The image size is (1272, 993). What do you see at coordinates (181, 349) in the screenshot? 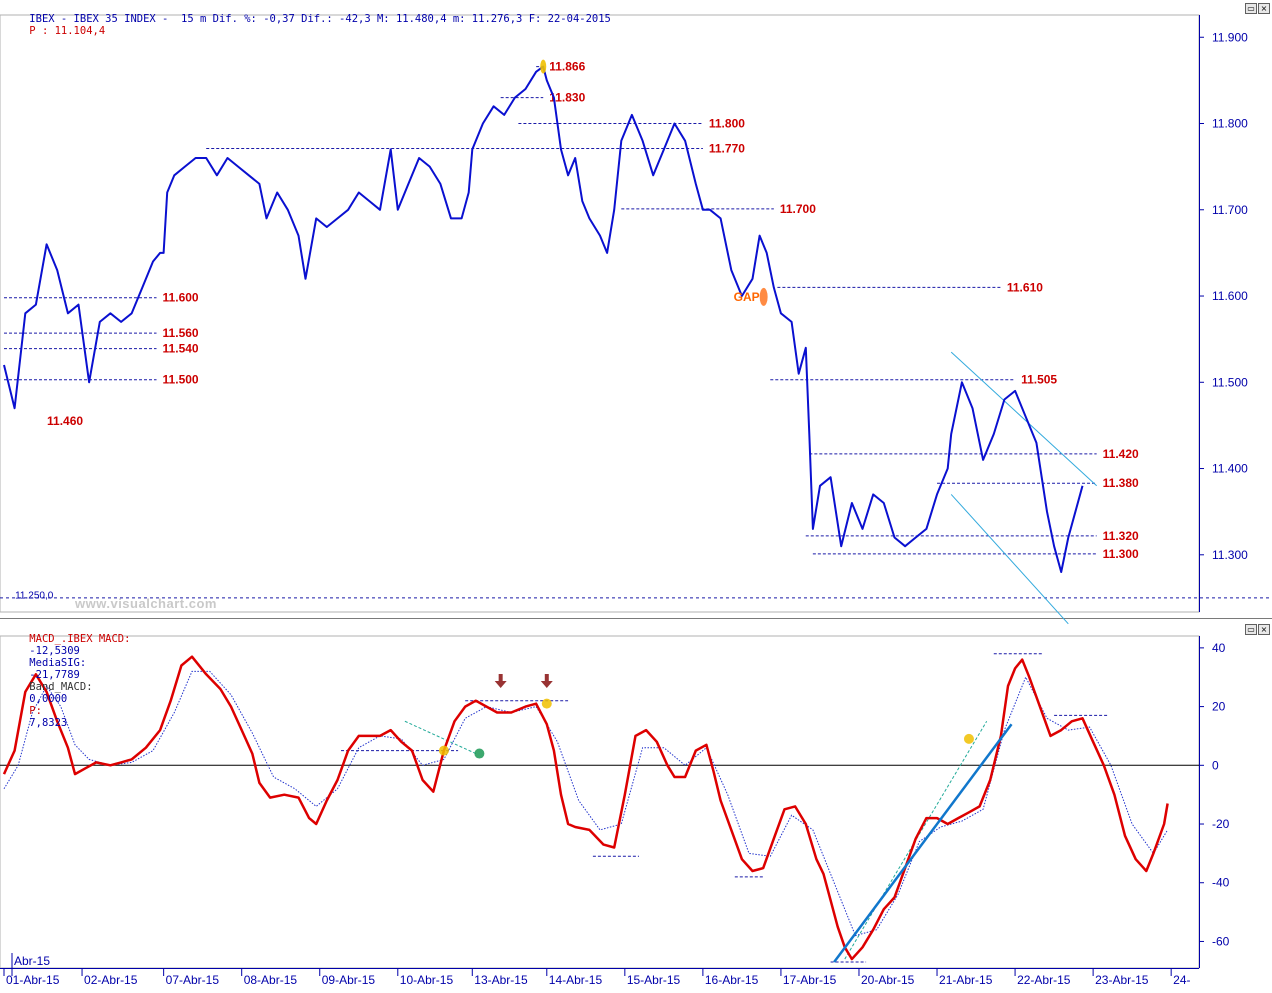
I see `price-level-label: 11.540` at bounding box center [181, 349].